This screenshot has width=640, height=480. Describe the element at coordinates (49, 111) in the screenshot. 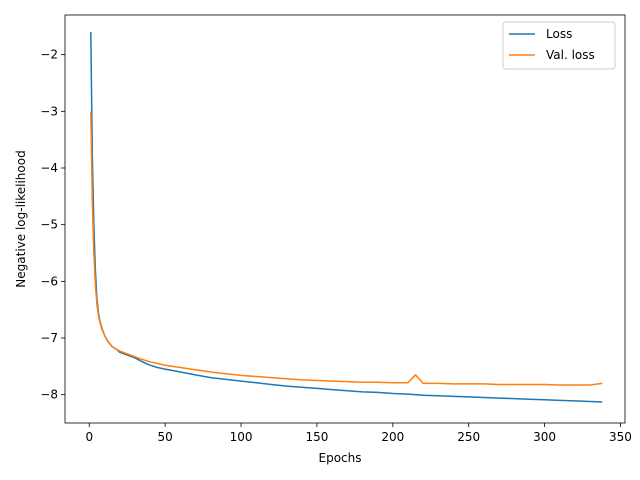

I see `y-tick-label: −3` at that location.